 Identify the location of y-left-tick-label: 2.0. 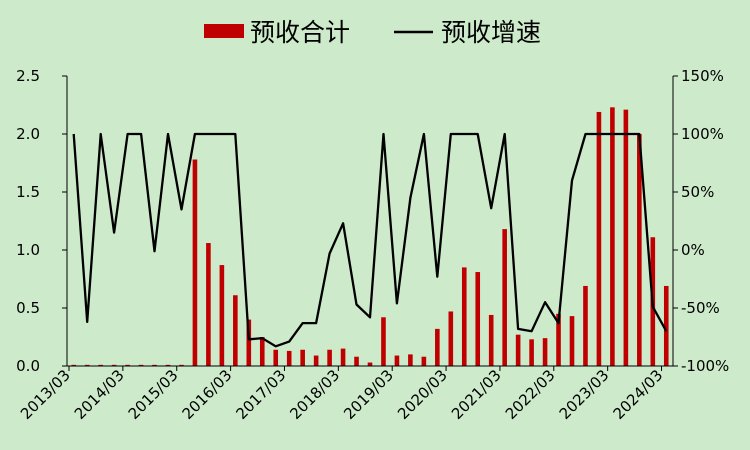
(28, 134).